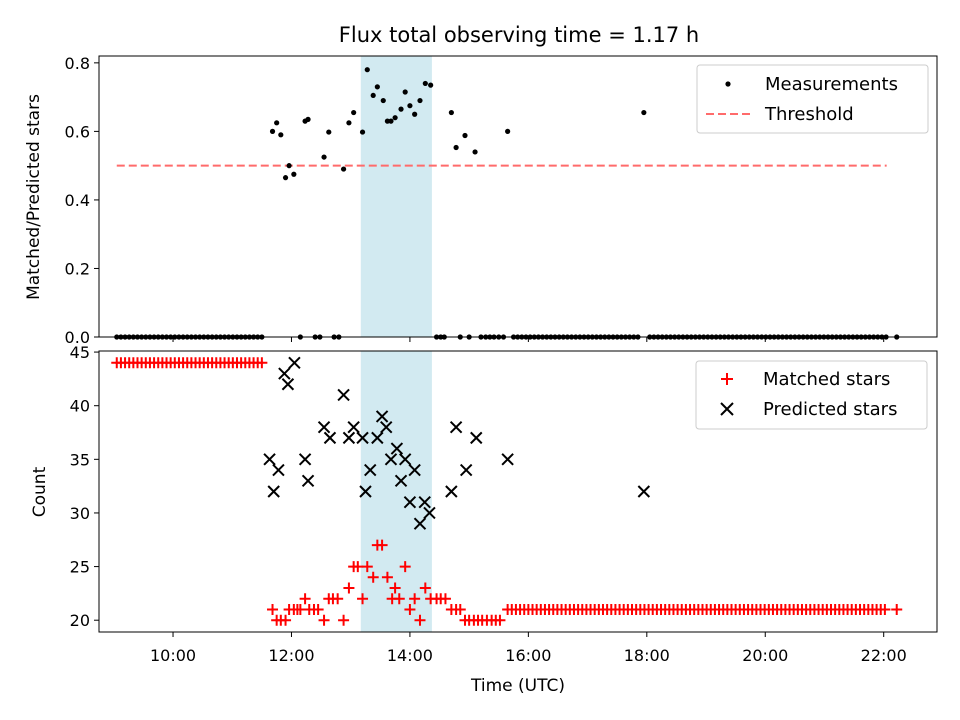 The image size is (960, 720). What do you see at coordinates (77, 131) in the screenshot?
I see `top-y-tick-label: 0.6` at bounding box center [77, 131].